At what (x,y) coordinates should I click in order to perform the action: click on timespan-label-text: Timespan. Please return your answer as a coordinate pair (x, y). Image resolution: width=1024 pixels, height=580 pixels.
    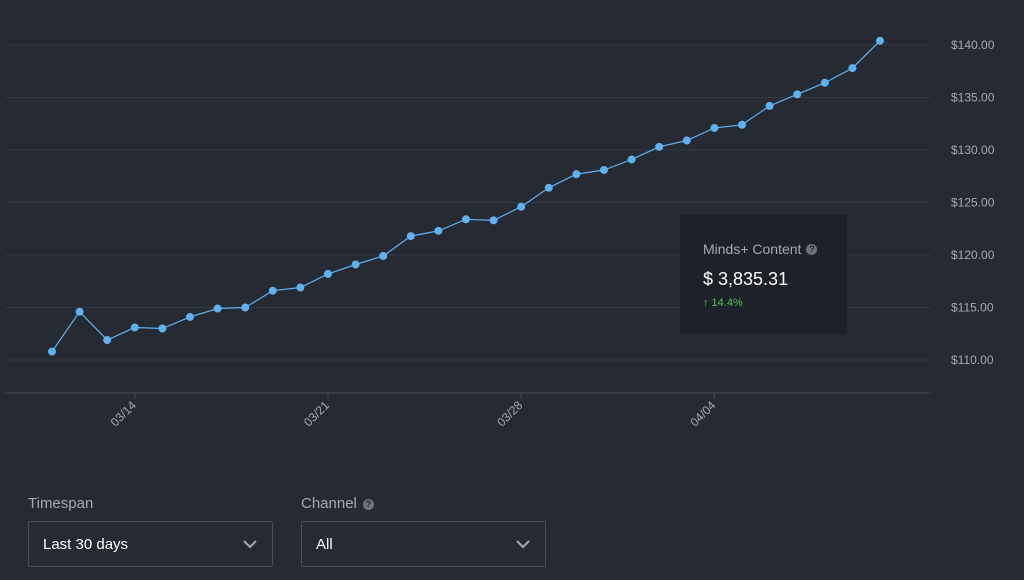
    Looking at the image, I should click on (61, 503).